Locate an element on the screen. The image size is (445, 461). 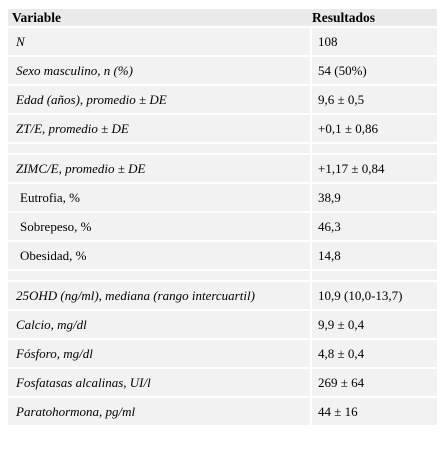
row-value: 44 ± 16 is located at coordinates (373, 411).